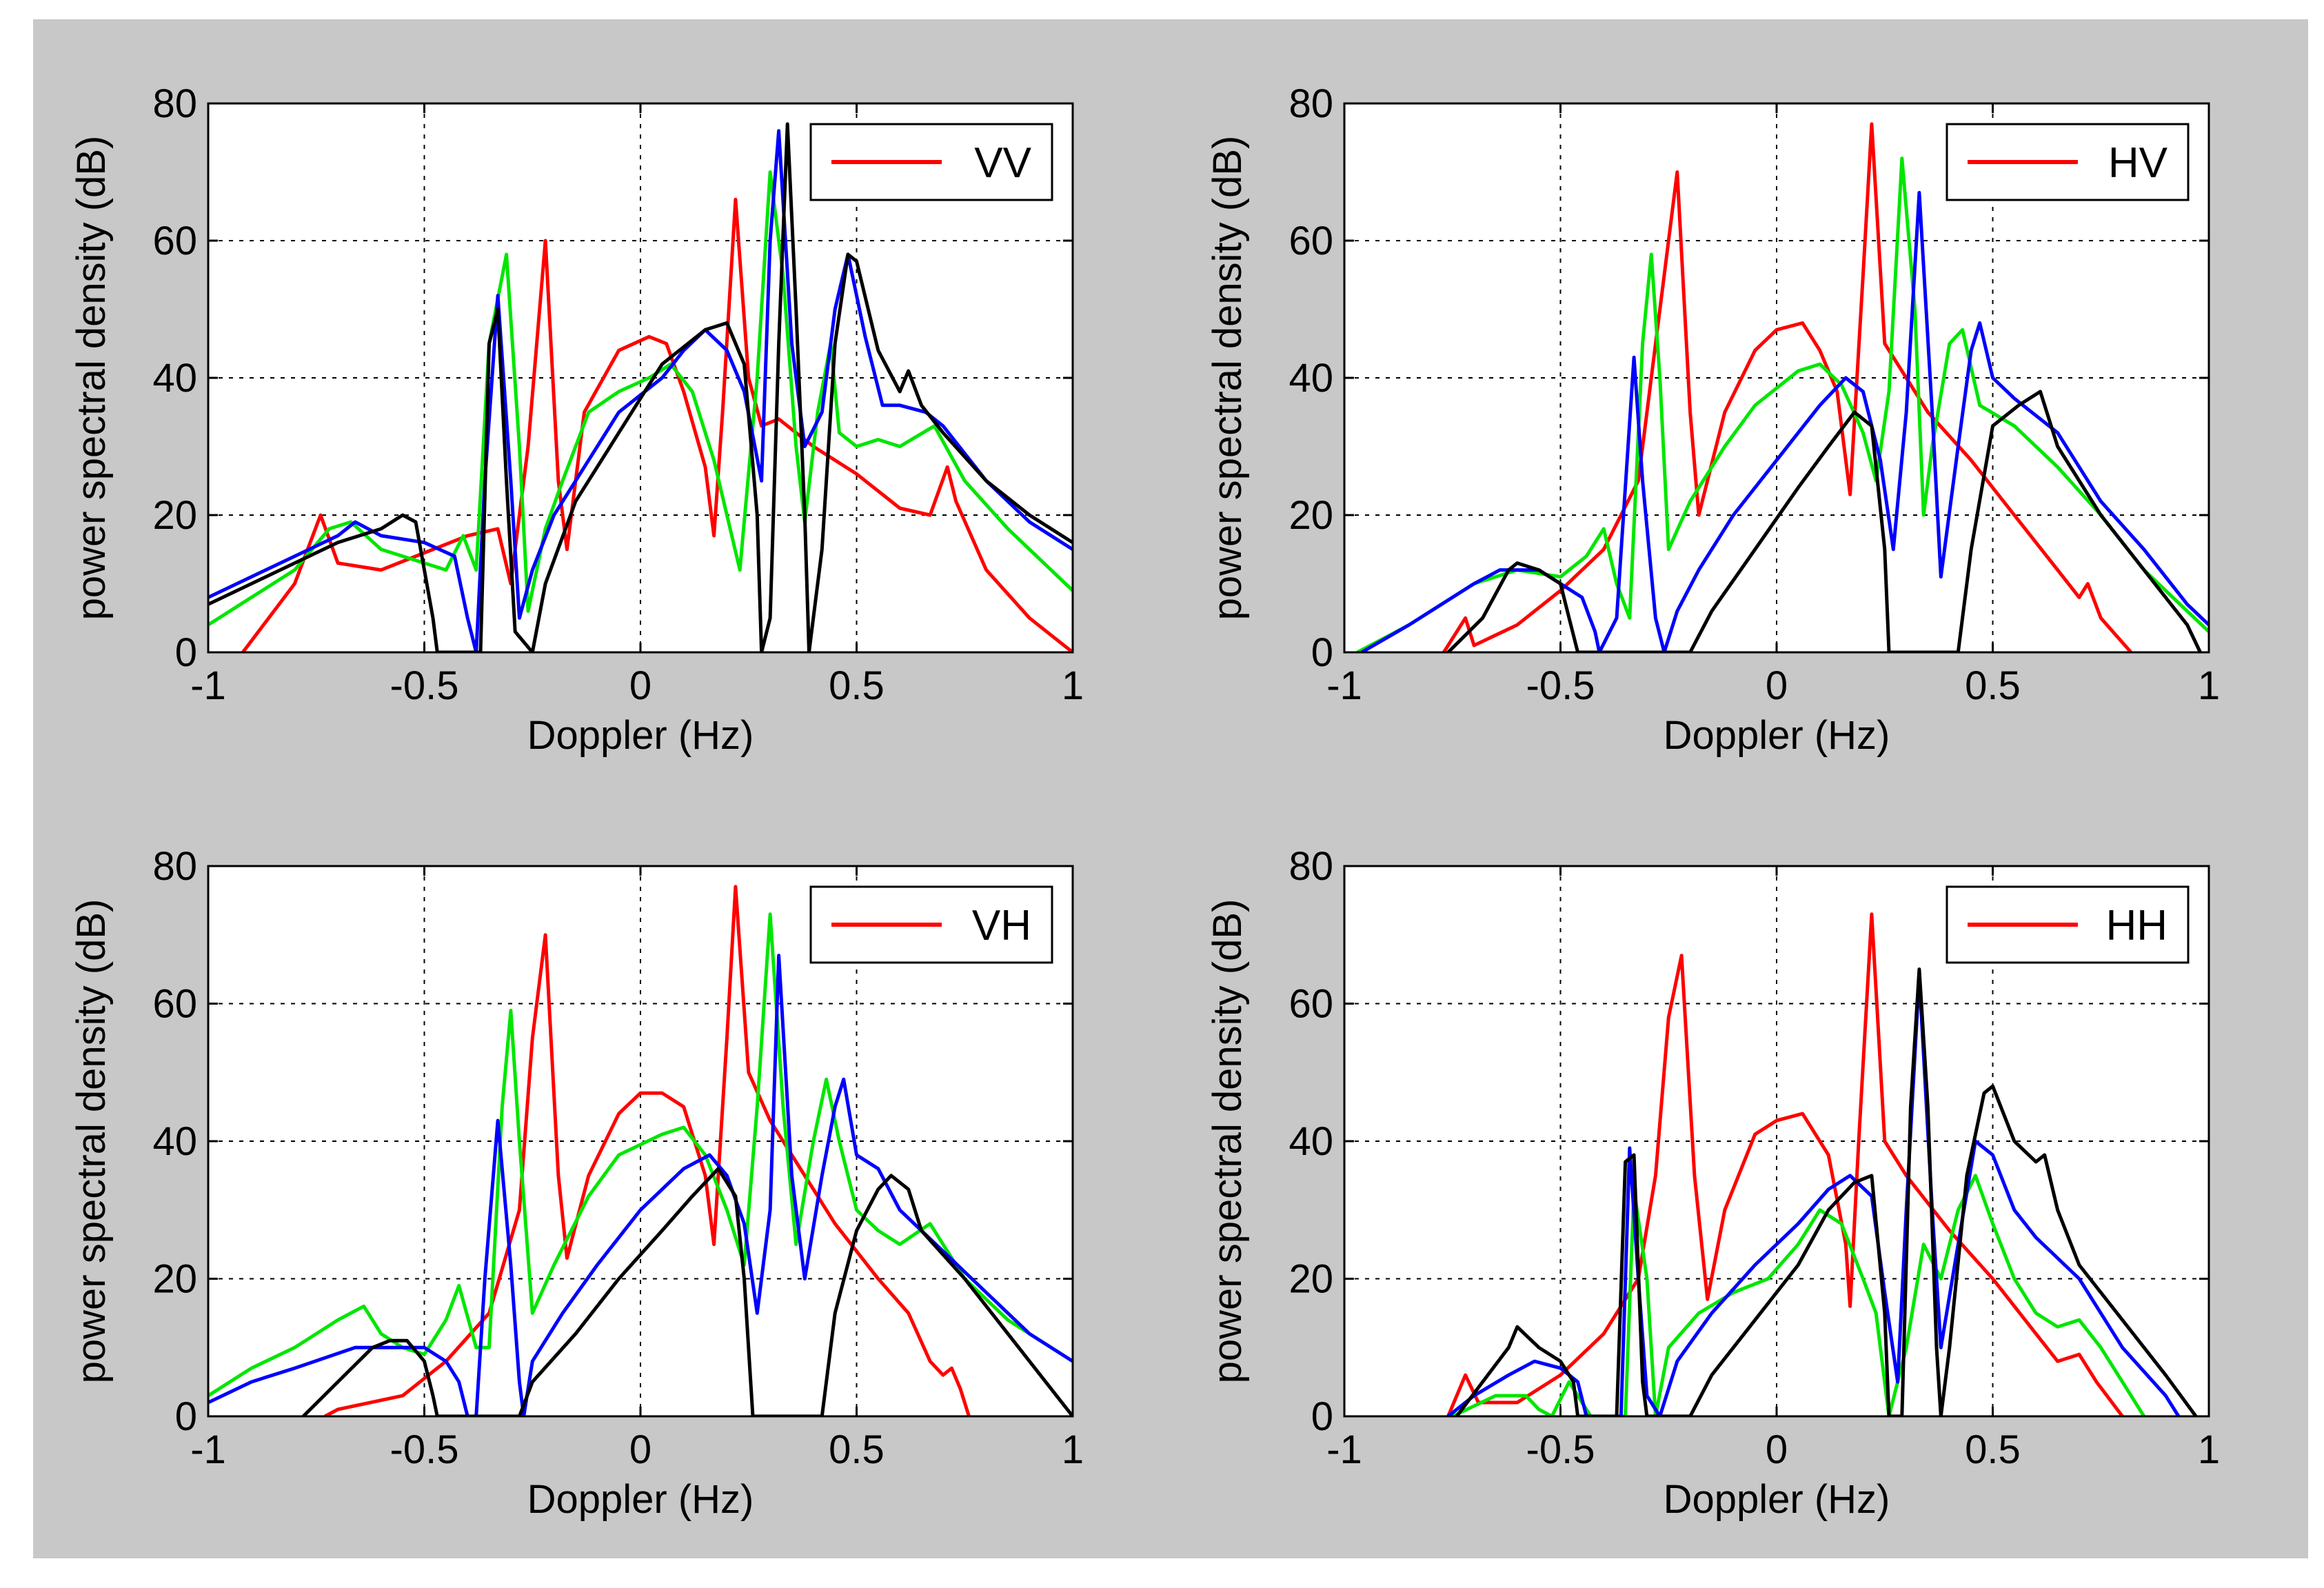 This screenshot has height=1588, width=2324. I want to click on legend-label: VV, so click(1002, 163).